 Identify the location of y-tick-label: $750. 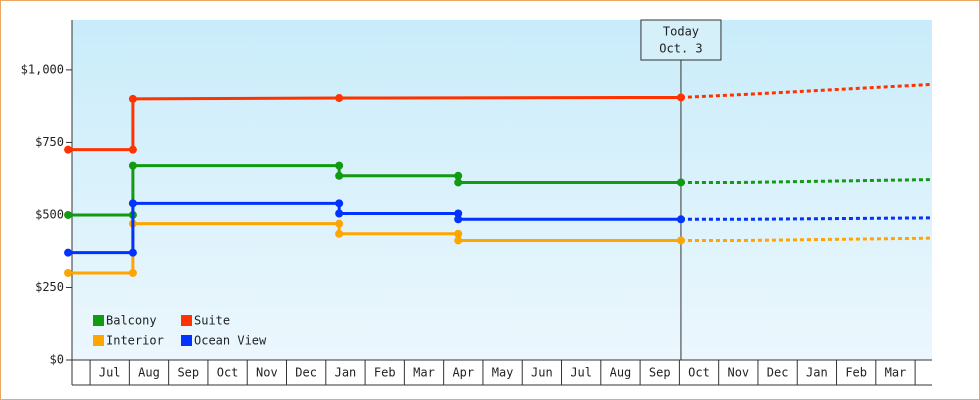
(49, 142).